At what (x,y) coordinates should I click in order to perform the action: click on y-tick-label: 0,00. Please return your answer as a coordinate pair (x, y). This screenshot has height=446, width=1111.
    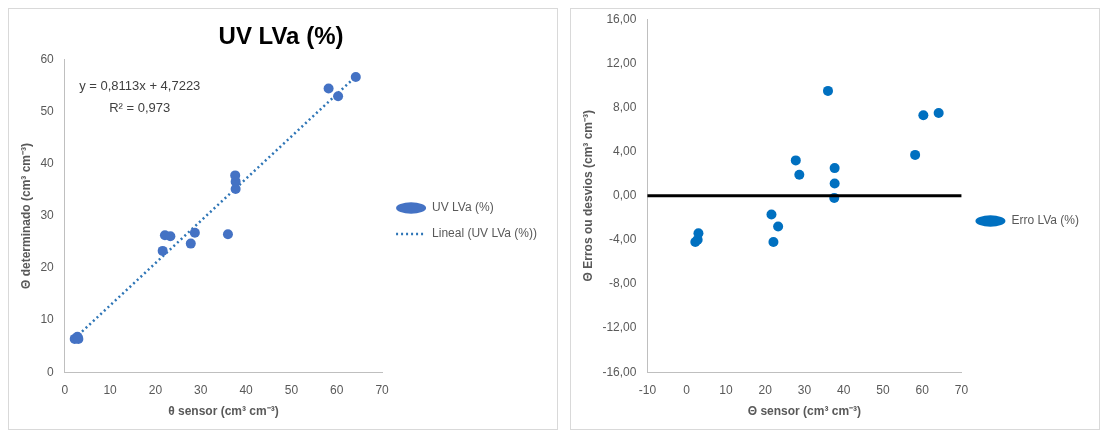
    Looking at the image, I should click on (625, 195).